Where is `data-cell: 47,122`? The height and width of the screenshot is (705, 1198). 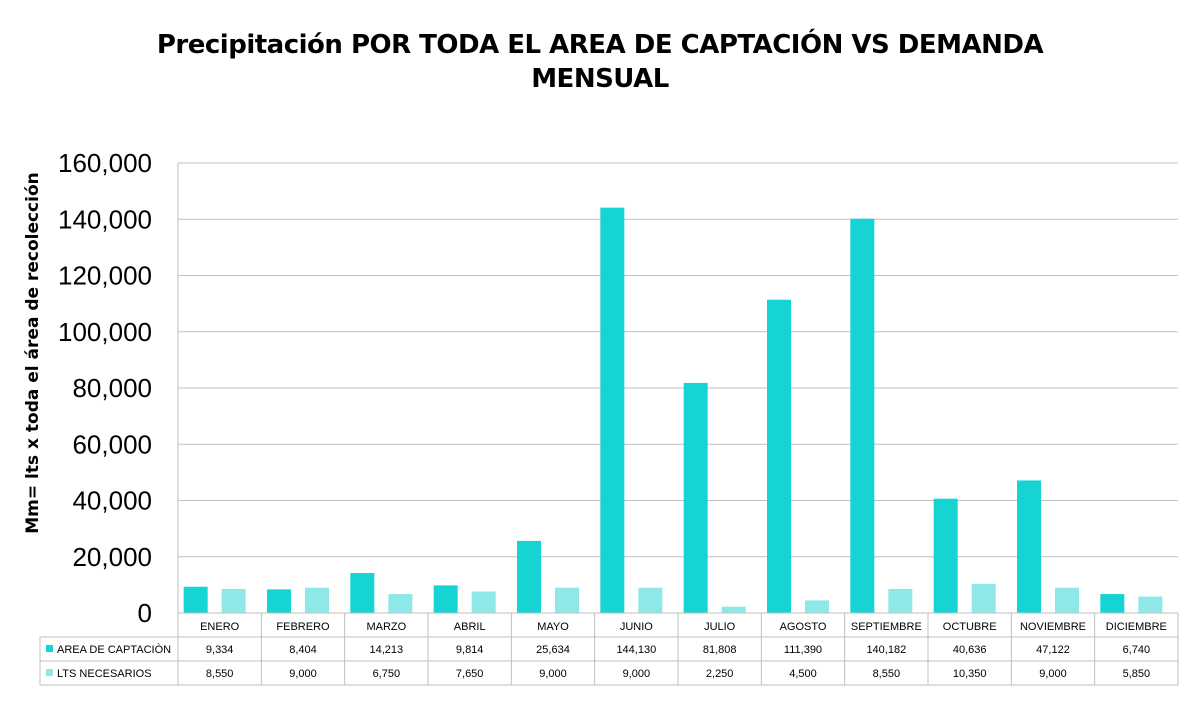 data-cell: 47,122 is located at coordinates (1053, 650).